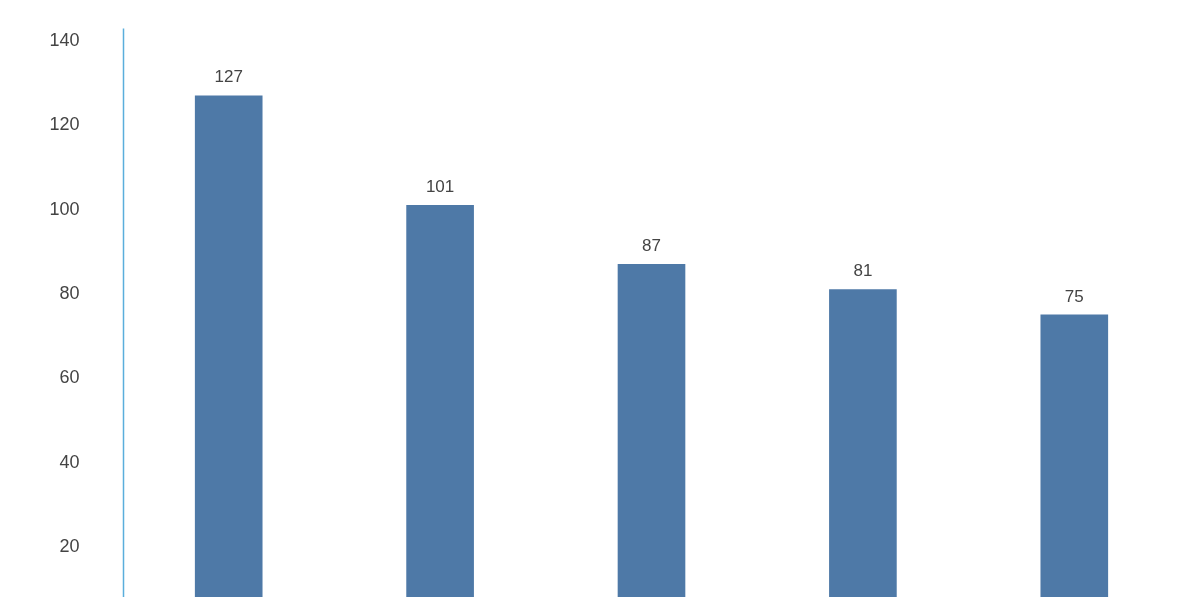 This screenshot has width=1200, height=597. Describe the element at coordinates (863, 271) in the screenshot. I see `data-label: 81` at that location.